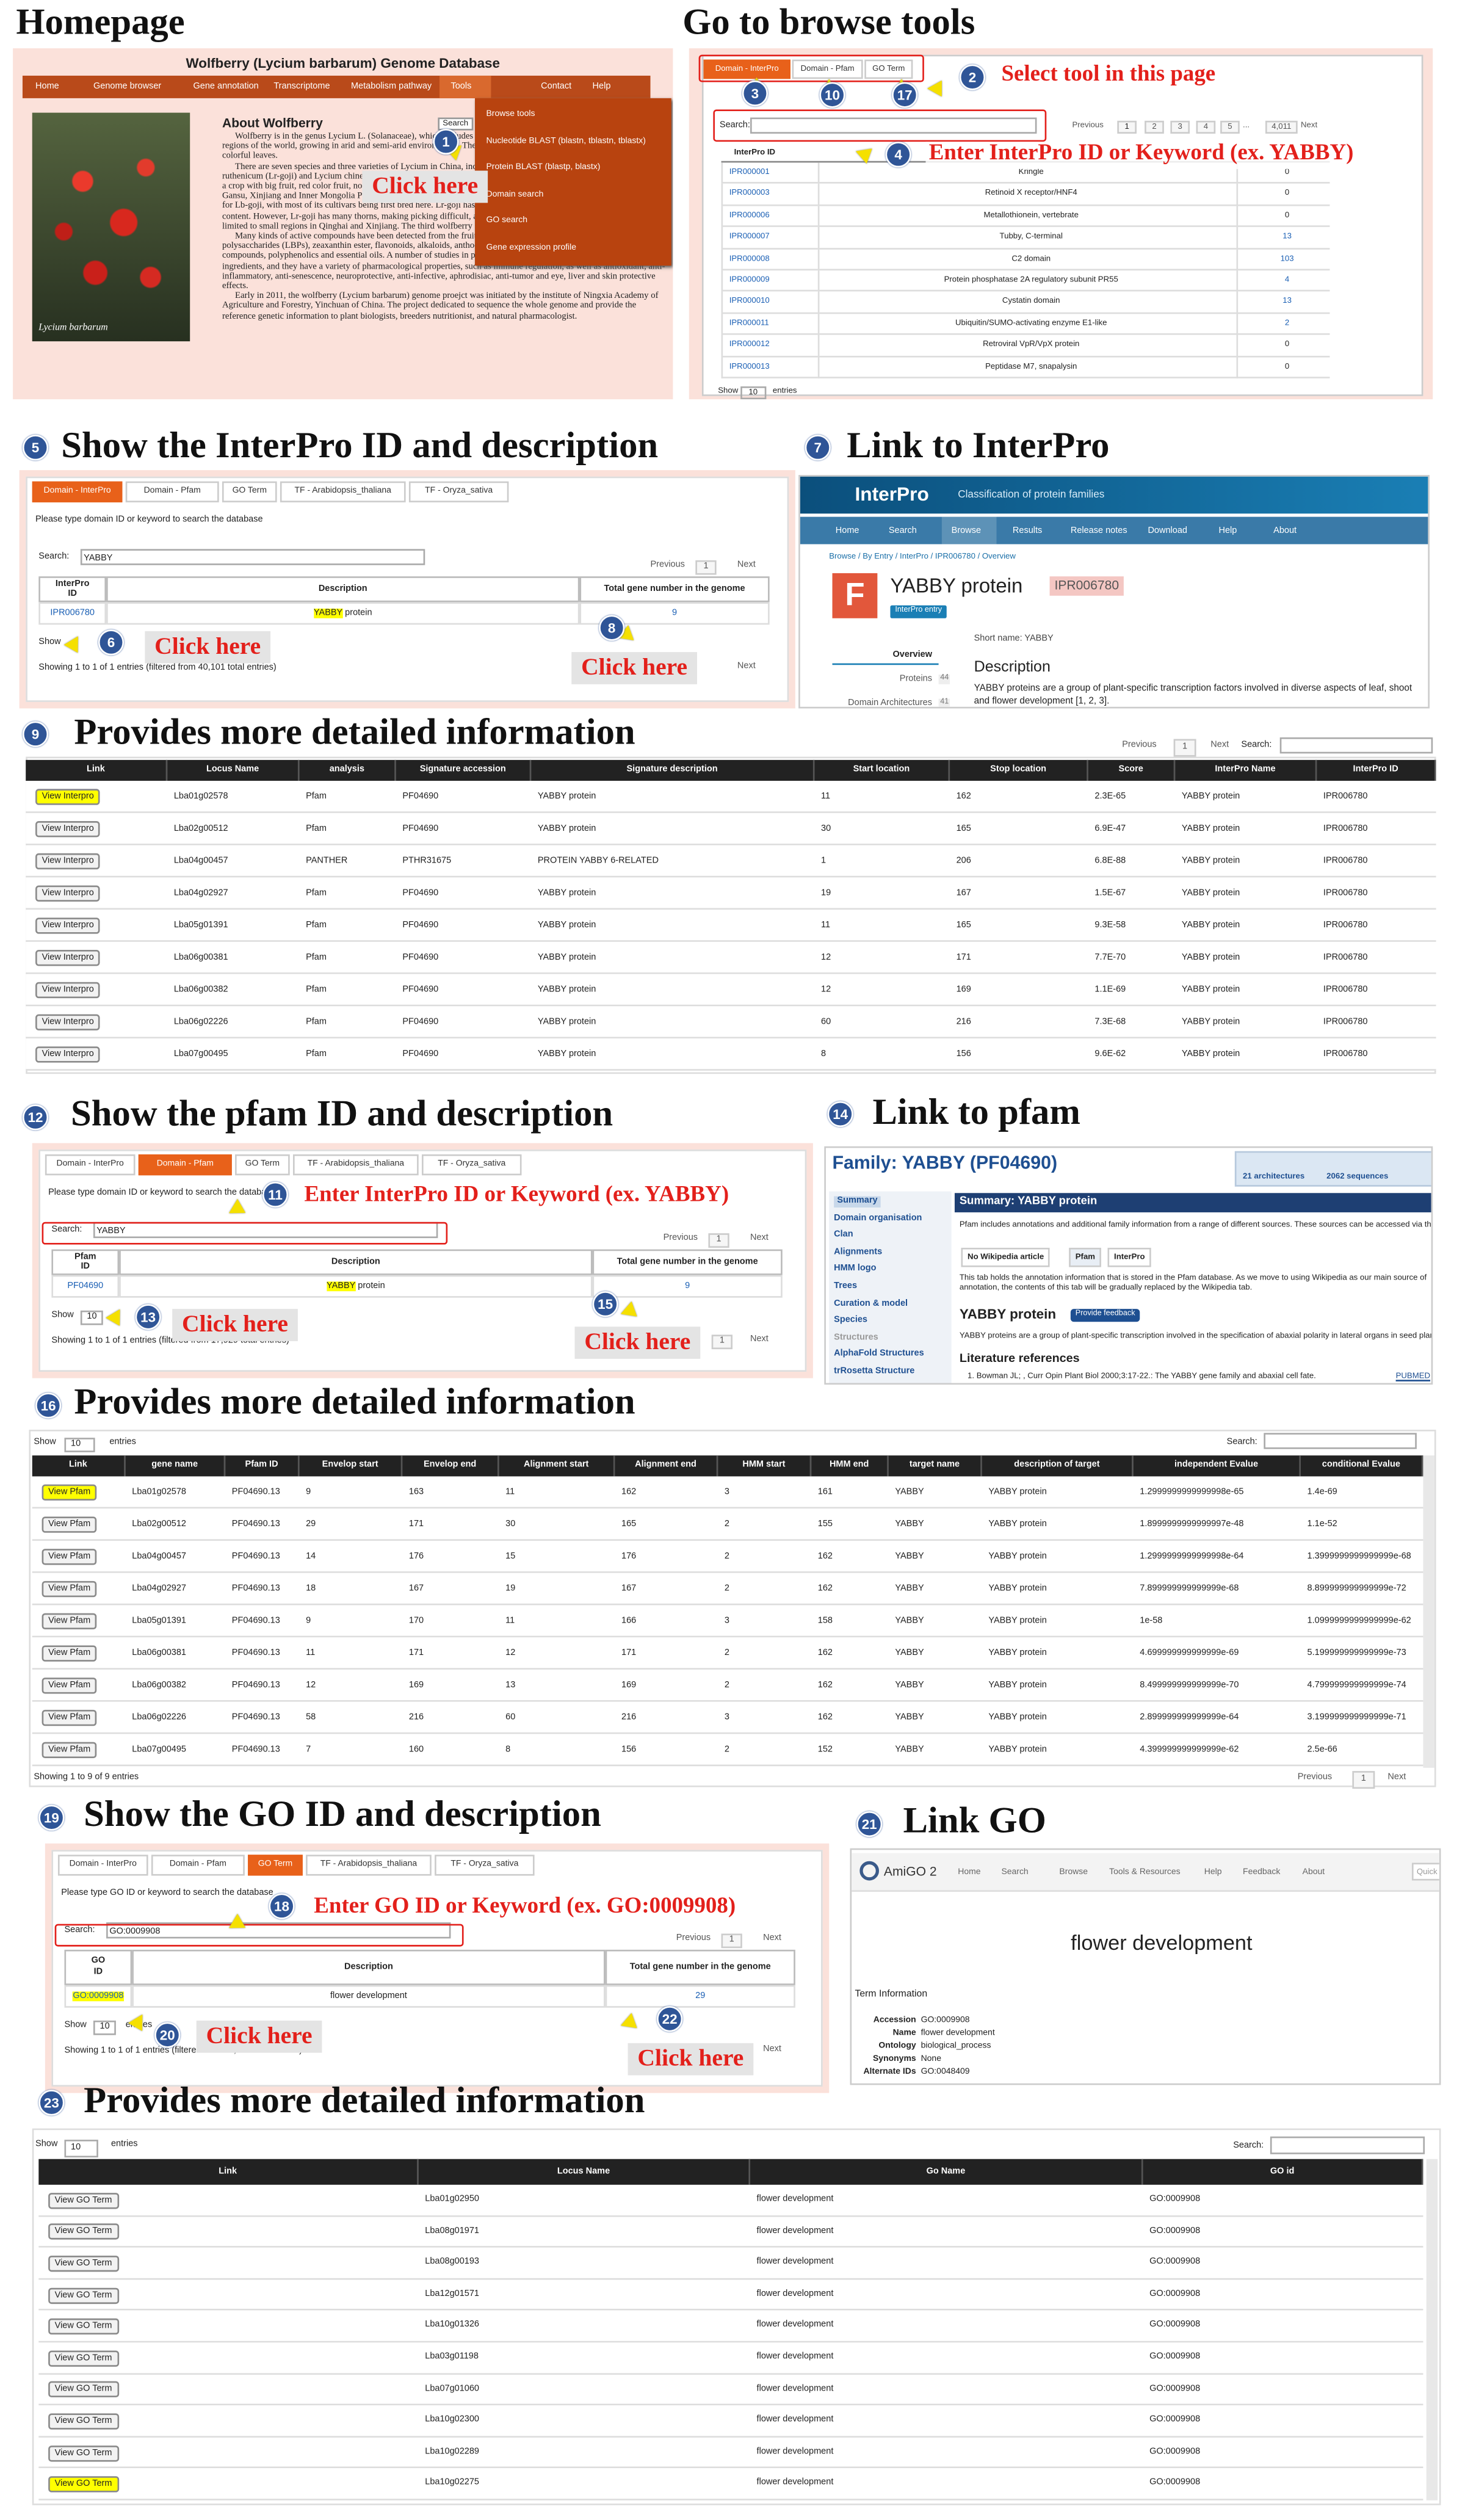  I want to click on interpro-id: IPR000007, so click(769, 238).